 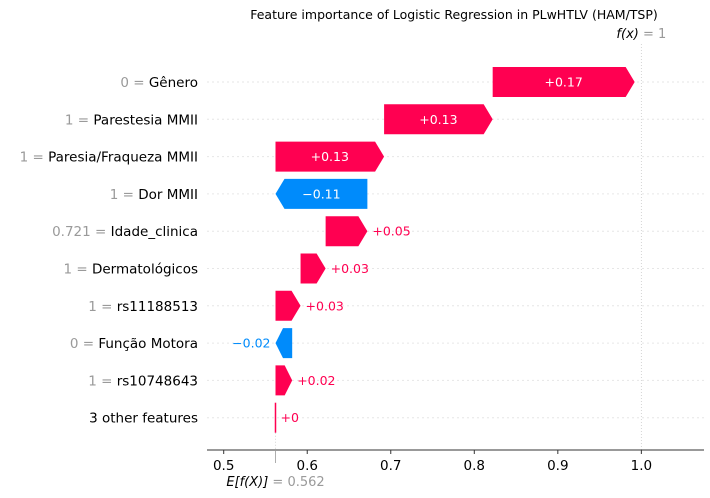 What do you see at coordinates (296, 482) in the screenshot?
I see `base-value-number: = 0.562` at bounding box center [296, 482].